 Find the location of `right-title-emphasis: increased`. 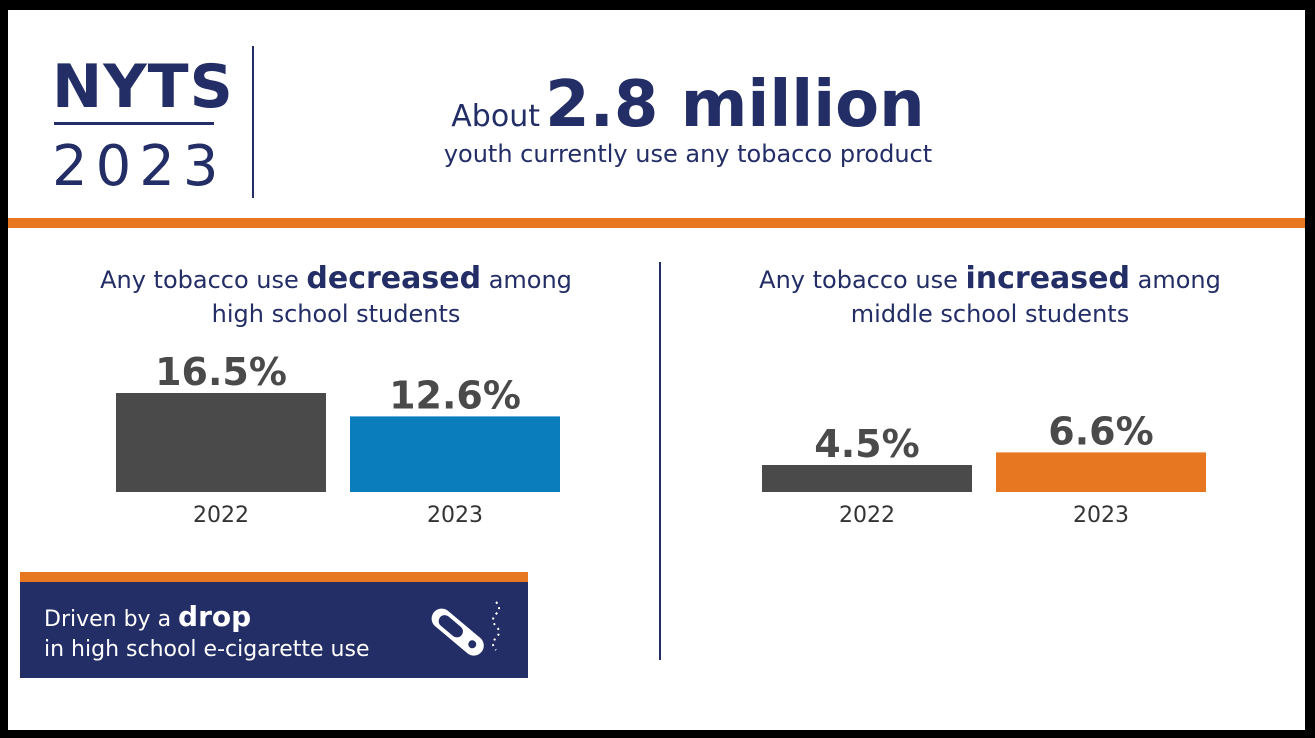

right-title-emphasis: increased is located at coordinates (1047, 278).